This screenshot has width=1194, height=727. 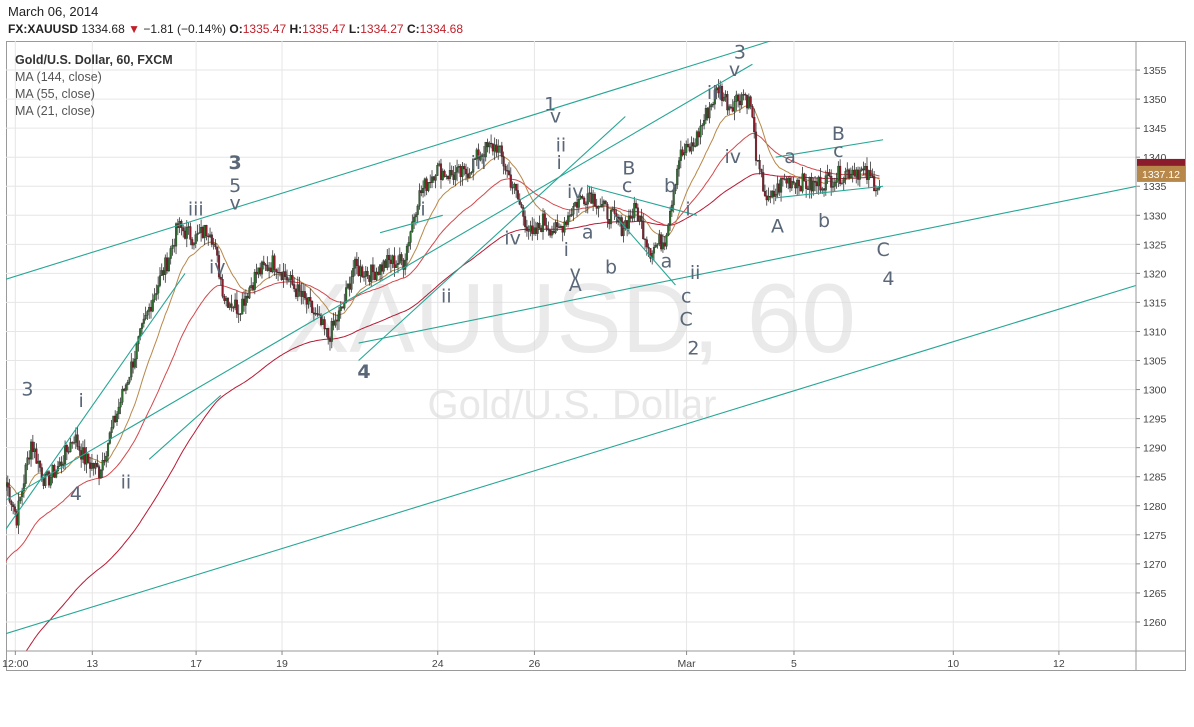 What do you see at coordinates (1161, 173) in the screenshot?
I see `last-price-badge` at bounding box center [1161, 173].